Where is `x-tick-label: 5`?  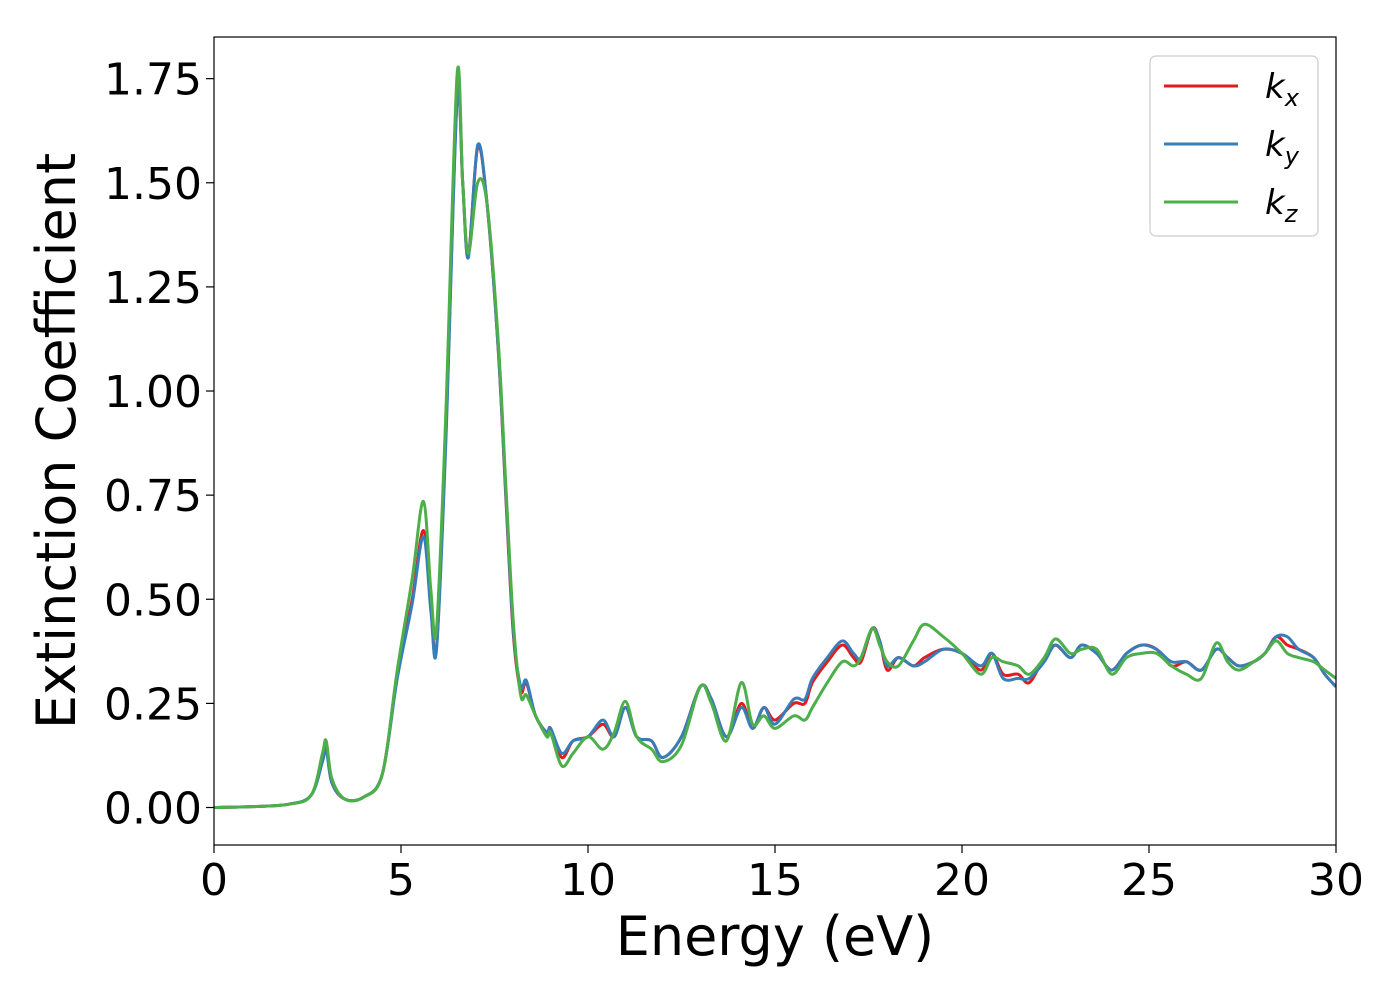 x-tick-label: 5 is located at coordinates (401, 880).